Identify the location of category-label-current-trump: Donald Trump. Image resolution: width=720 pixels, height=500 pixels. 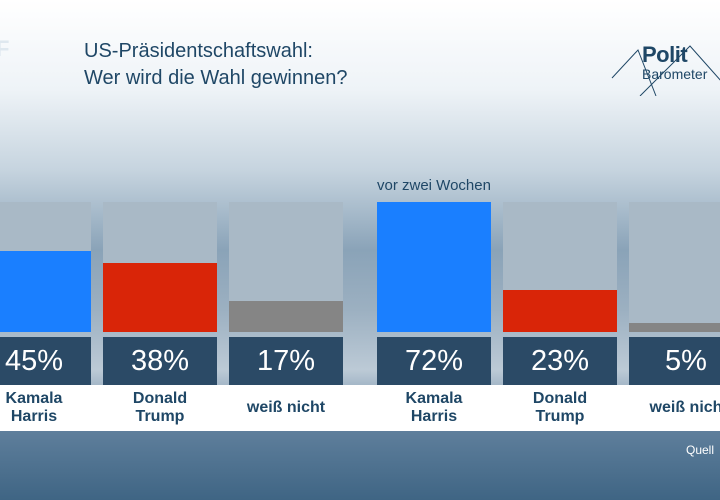
(160, 408).